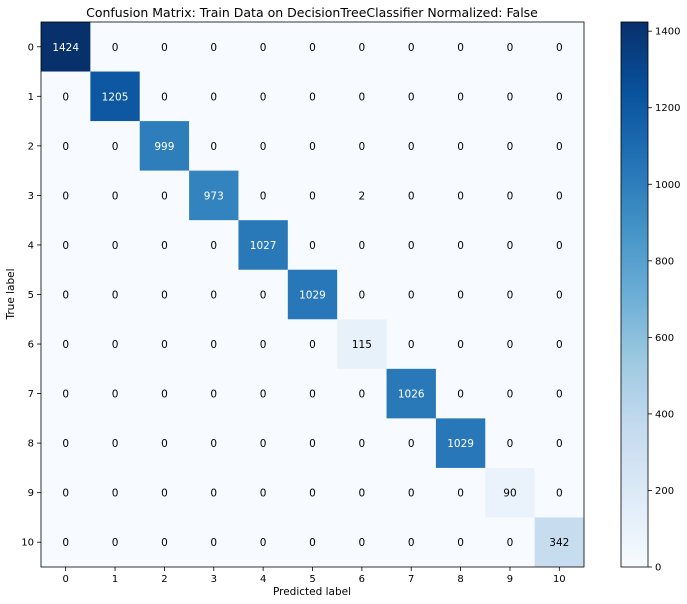  I want to click on y-axis: 0 1 2 3 4 5 6 7 8 9 10, so click(31, 295).